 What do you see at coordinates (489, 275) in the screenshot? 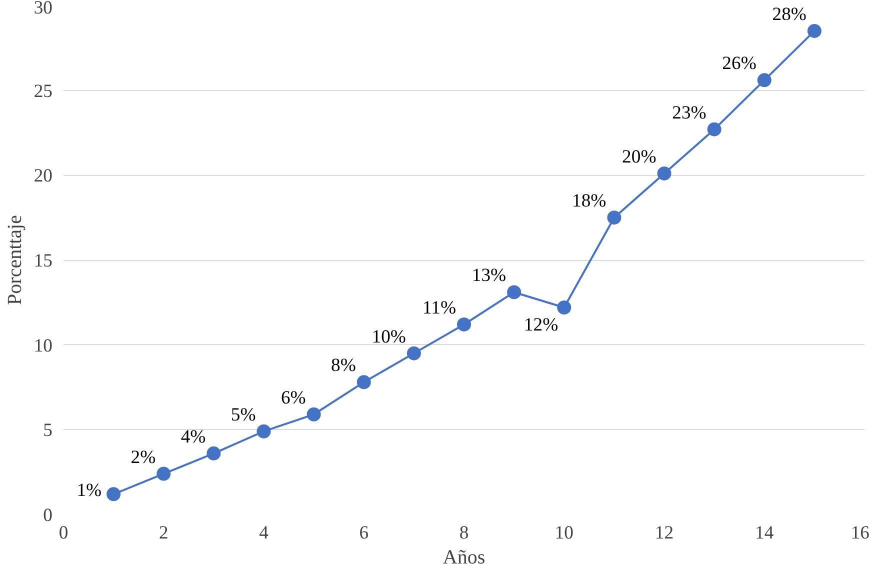
I see `data-label: 13%` at bounding box center [489, 275].